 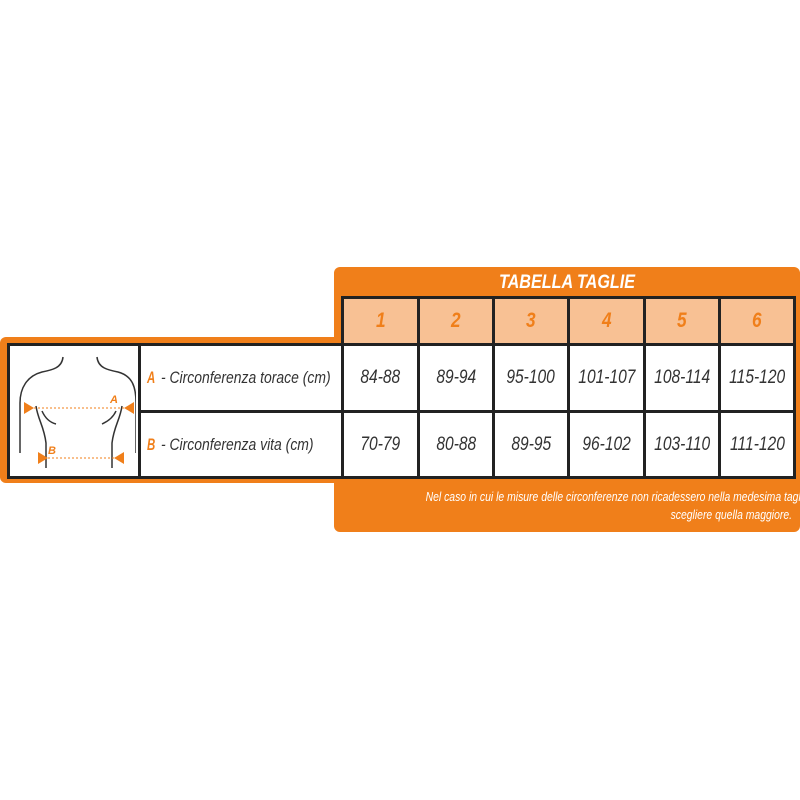 I want to click on table-cell: 115-120, so click(x=757, y=378).